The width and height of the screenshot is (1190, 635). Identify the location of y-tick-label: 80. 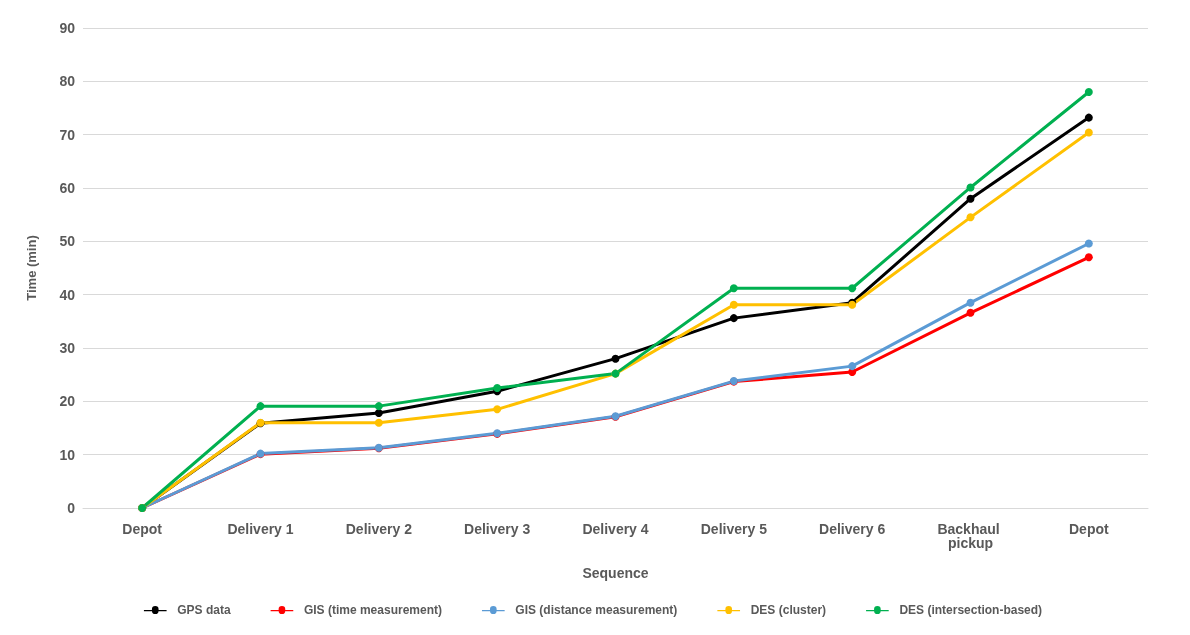
(67, 81).